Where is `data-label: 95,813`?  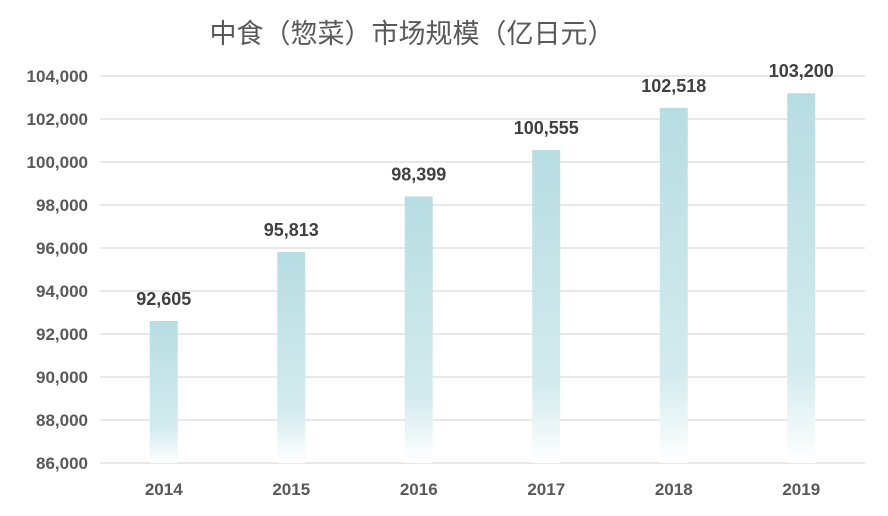
data-label: 95,813 is located at coordinates (291, 230).